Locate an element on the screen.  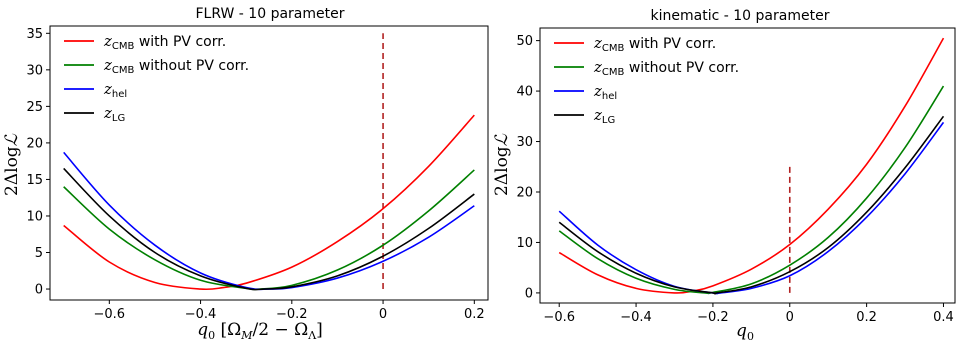
flrw-title: FLRW - 10 parameter is located at coordinates (270, 14).